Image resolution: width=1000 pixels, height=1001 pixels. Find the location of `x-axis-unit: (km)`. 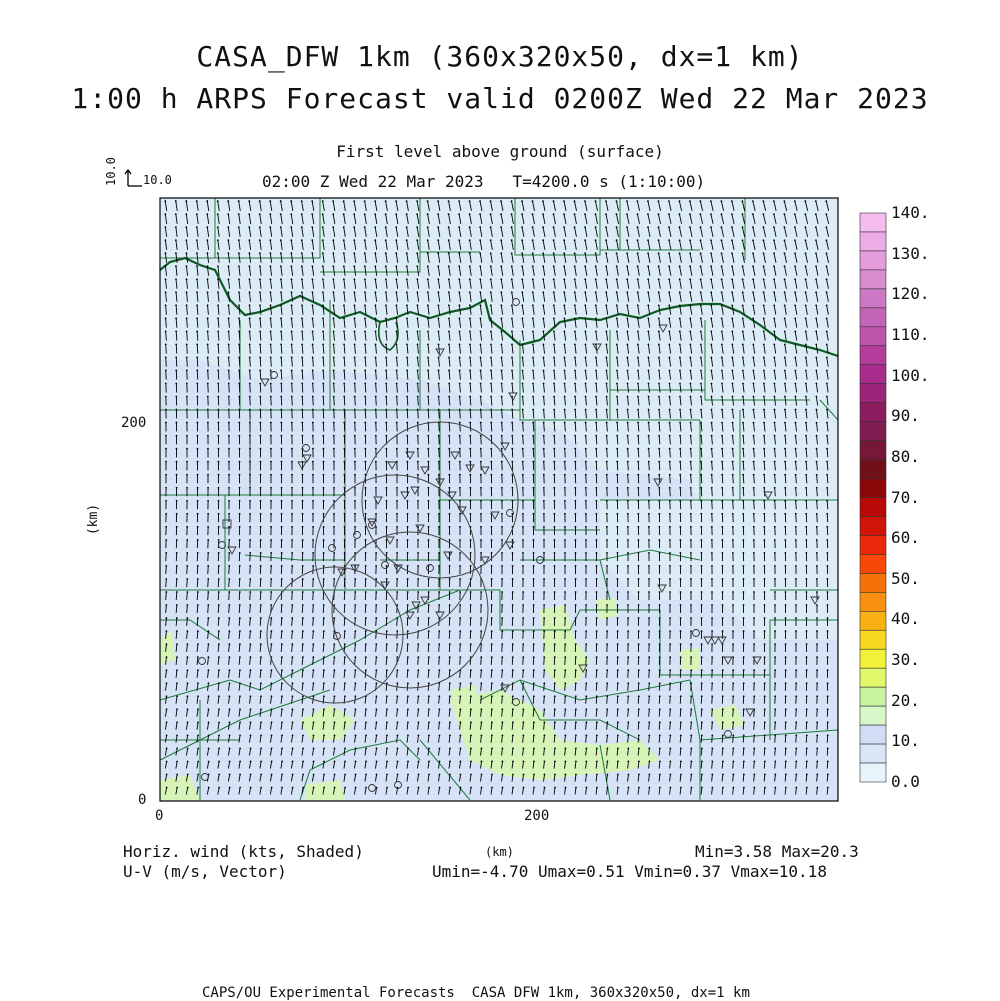

x-axis-unit: (km) is located at coordinates (499, 852).